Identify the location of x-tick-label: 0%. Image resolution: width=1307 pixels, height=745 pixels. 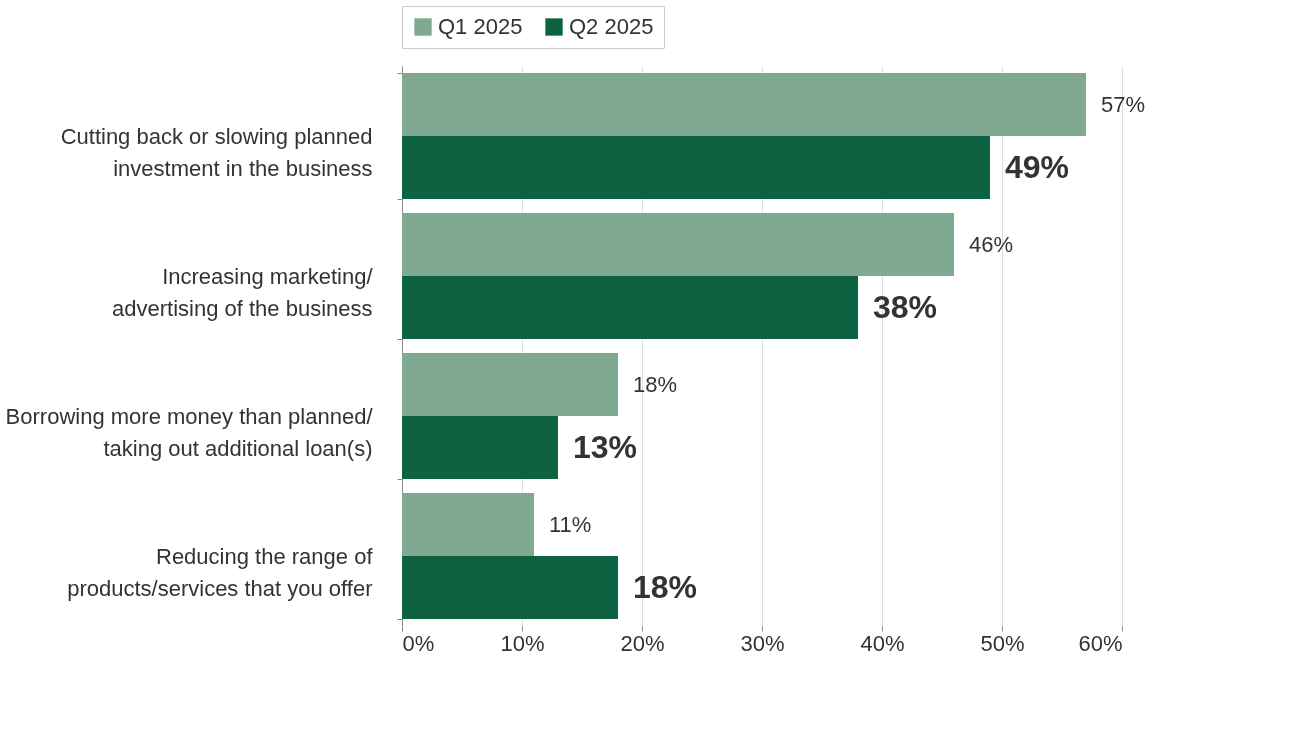
(418, 643).